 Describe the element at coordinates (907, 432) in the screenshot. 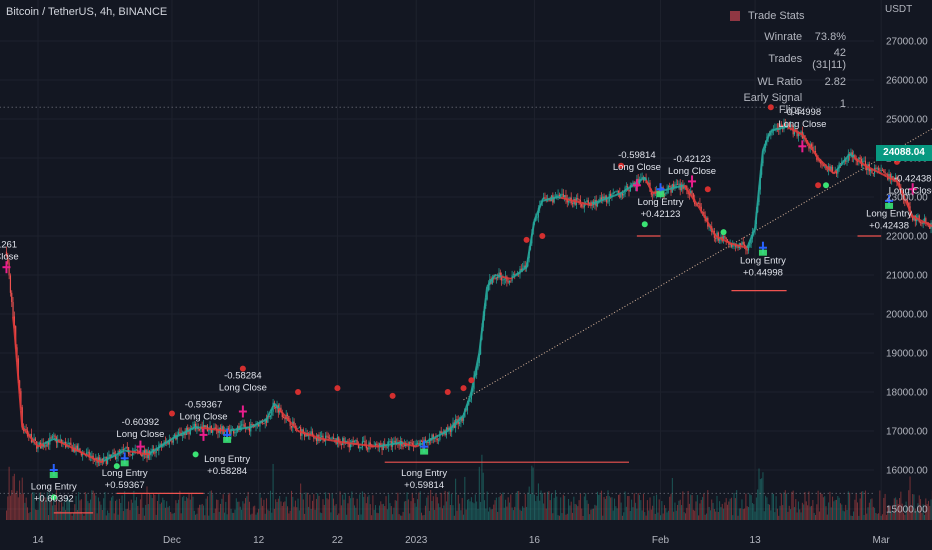

I see `price-tick-label: 17000.00` at that location.